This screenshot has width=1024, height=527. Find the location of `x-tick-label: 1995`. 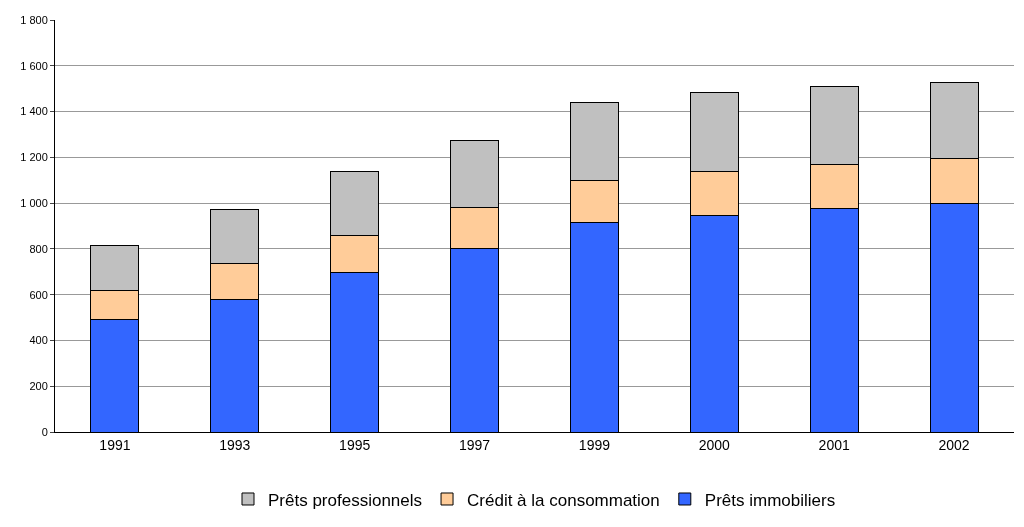

x-tick-label: 1995 is located at coordinates (355, 444).